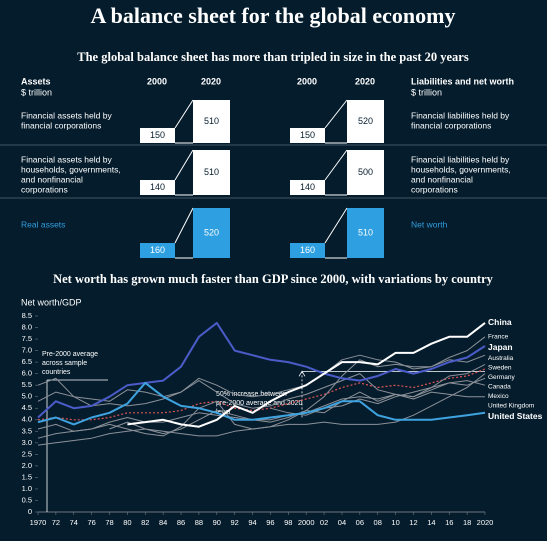 The height and width of the screenshot is (541, 547). What do you see at coordinates (27, 488) in the screenshot?
I see `y-tick-label: 1.0` at bounding box center [27, 488].